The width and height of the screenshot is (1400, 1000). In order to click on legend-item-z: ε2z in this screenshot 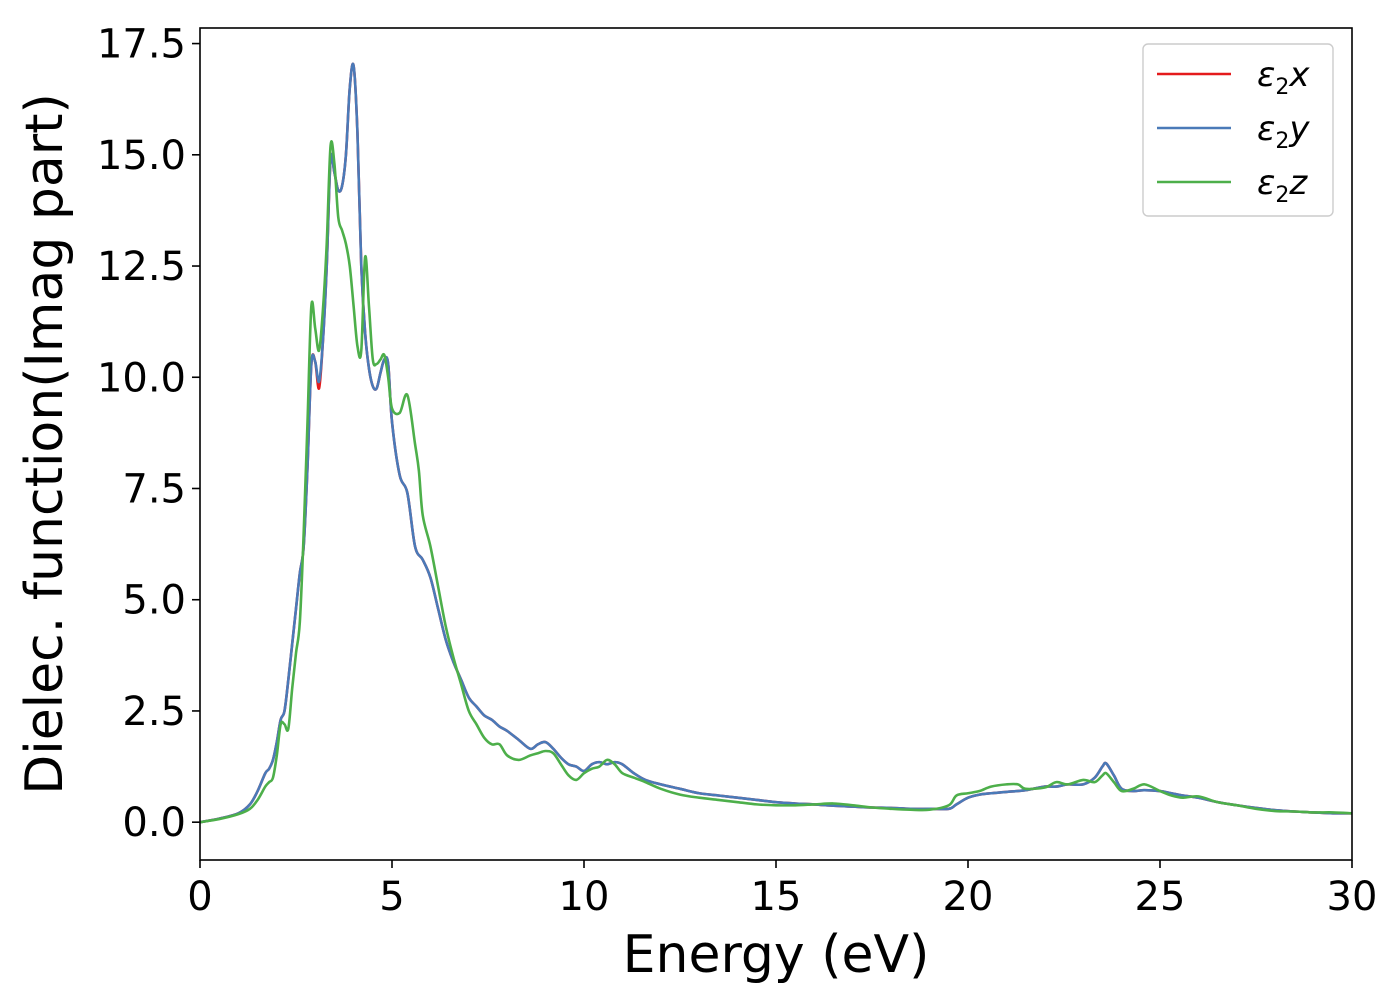, I will do `click(1232, 185)`.